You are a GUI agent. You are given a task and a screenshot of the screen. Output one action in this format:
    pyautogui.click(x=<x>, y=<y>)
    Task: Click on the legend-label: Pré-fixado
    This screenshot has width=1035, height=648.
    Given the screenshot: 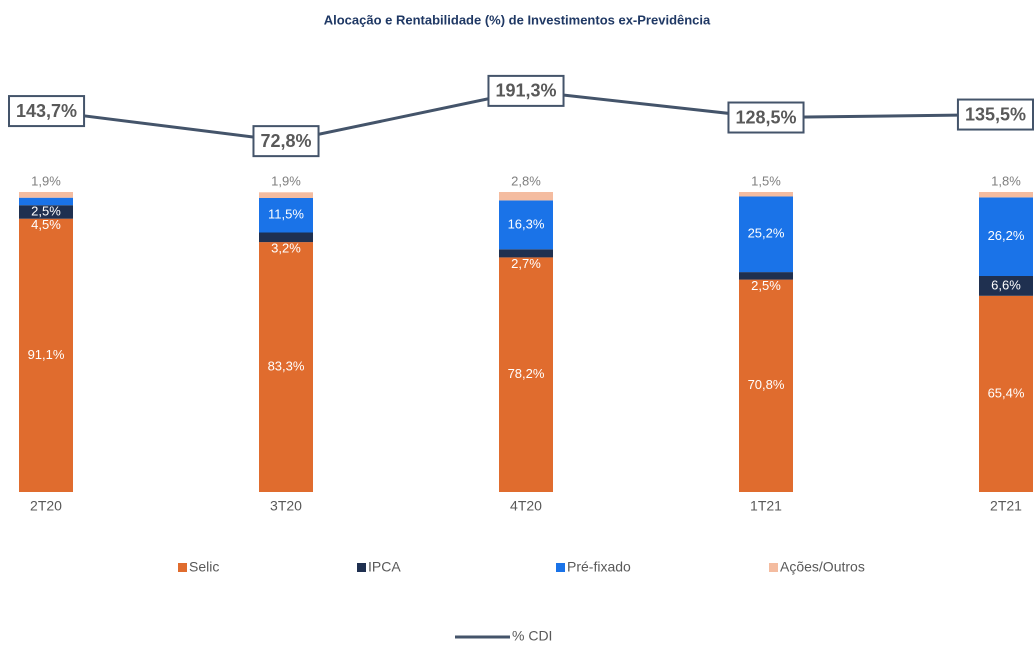 What is the action you would take?
    pyautogui.click(x=599, y=567)
    